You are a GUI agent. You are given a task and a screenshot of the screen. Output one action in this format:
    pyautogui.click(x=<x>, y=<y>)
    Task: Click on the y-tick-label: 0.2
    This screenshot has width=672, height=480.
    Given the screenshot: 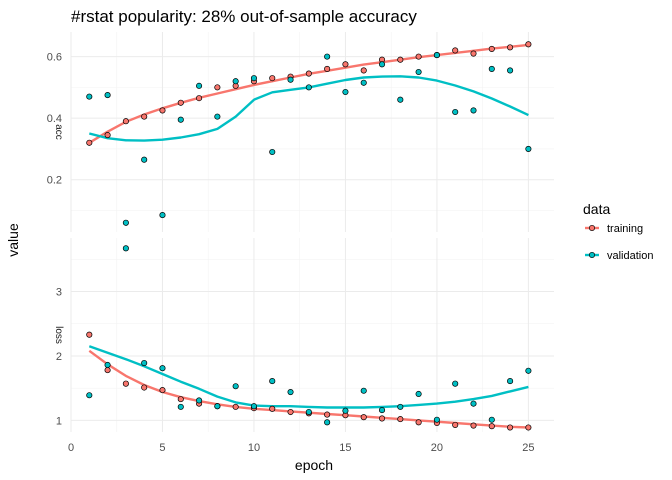 What is the action you would take?
    pyautogui.click(x=54, y=181)
    